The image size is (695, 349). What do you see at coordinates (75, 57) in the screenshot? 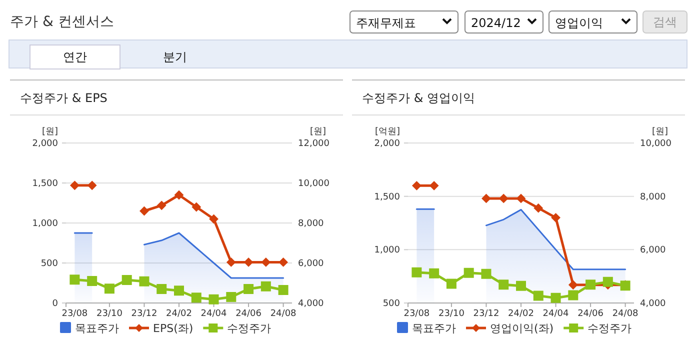
I see `text: 연간` at bounding box center [75, 57].